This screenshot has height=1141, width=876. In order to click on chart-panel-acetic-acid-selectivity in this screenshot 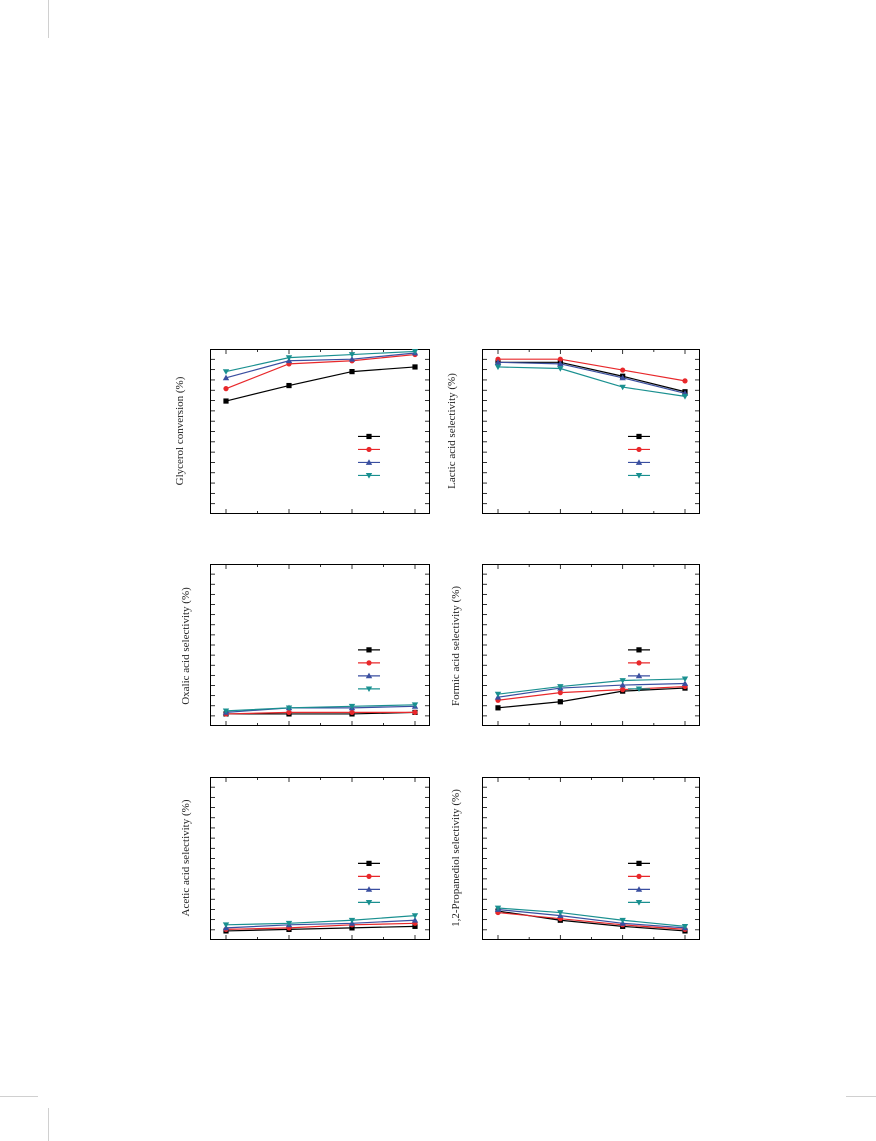, I will do `click(320, 858)`.